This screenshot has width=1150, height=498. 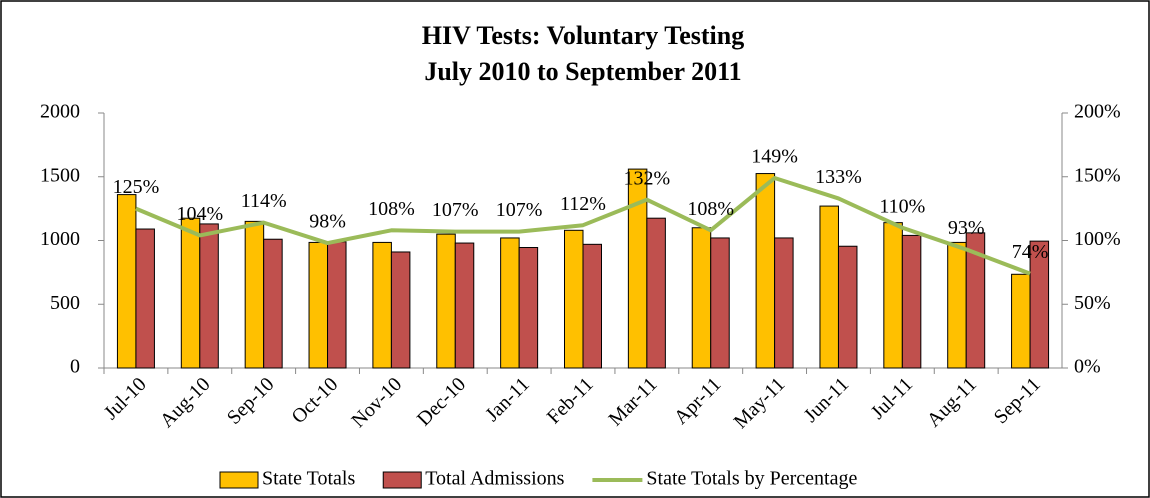 I want to click on y2-tick-label: 150%, so click(x=1097, y=175).